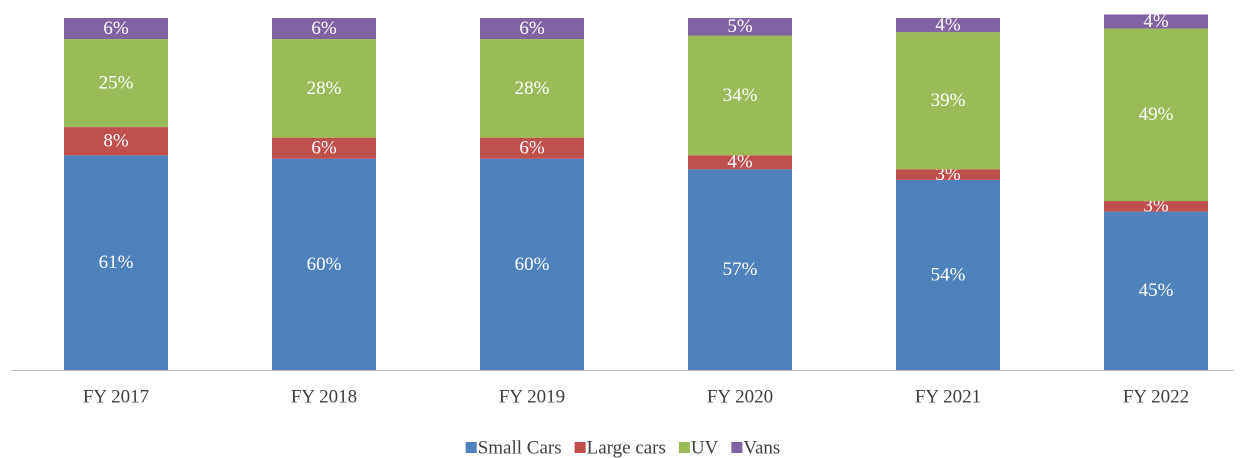 This screenshot has height=458, width=1246. I want to click on legend-label: Small Cars, so click(520, 447).